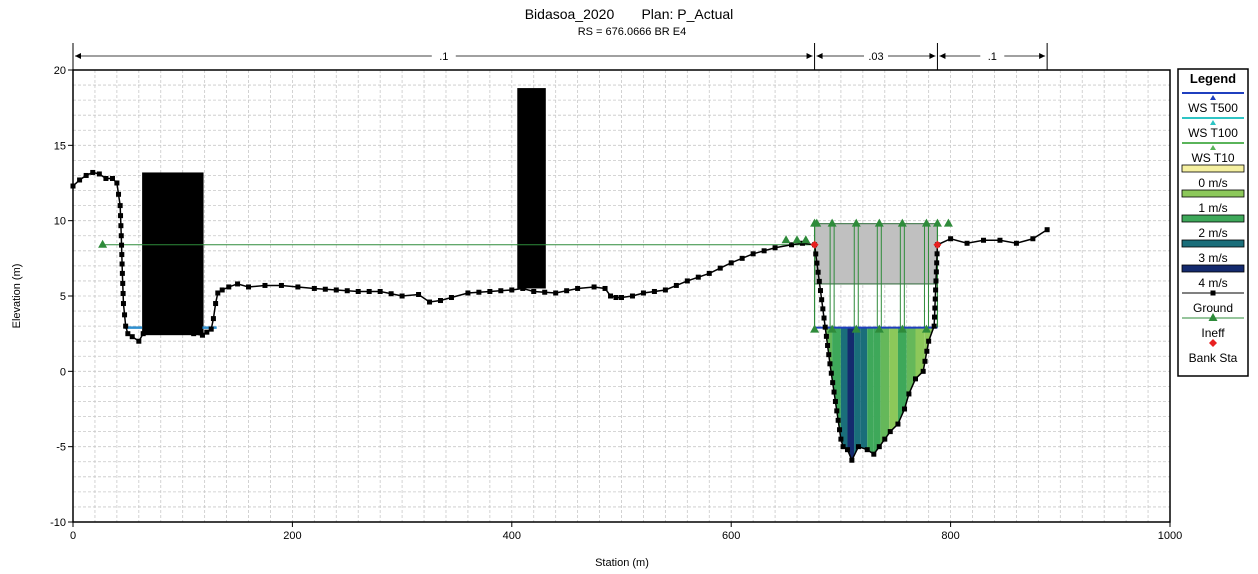 The image size is (1258, 574). What do you see at coordinates (292, 536) in the screenshot?
I see `x-tick-label: 200` at bounding box center [292, 536].